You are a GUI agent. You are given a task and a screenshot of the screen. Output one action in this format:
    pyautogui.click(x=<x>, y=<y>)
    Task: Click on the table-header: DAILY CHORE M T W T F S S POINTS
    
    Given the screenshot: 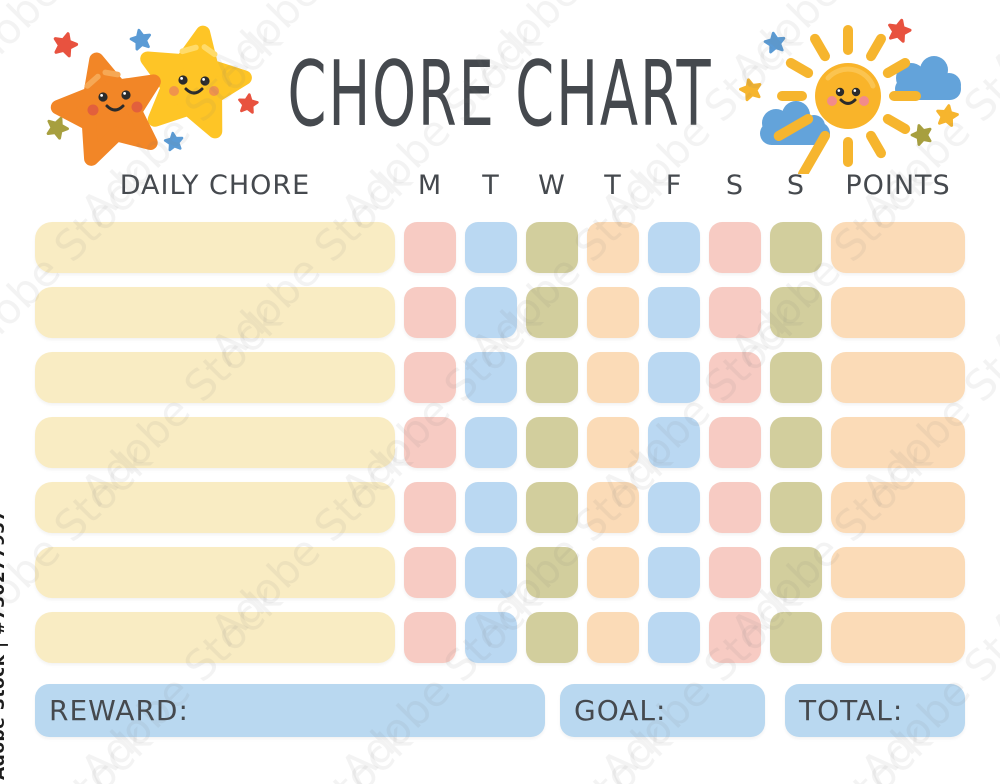 What is the action you would take?
    pyautogui.click(x=500, y=185)
    